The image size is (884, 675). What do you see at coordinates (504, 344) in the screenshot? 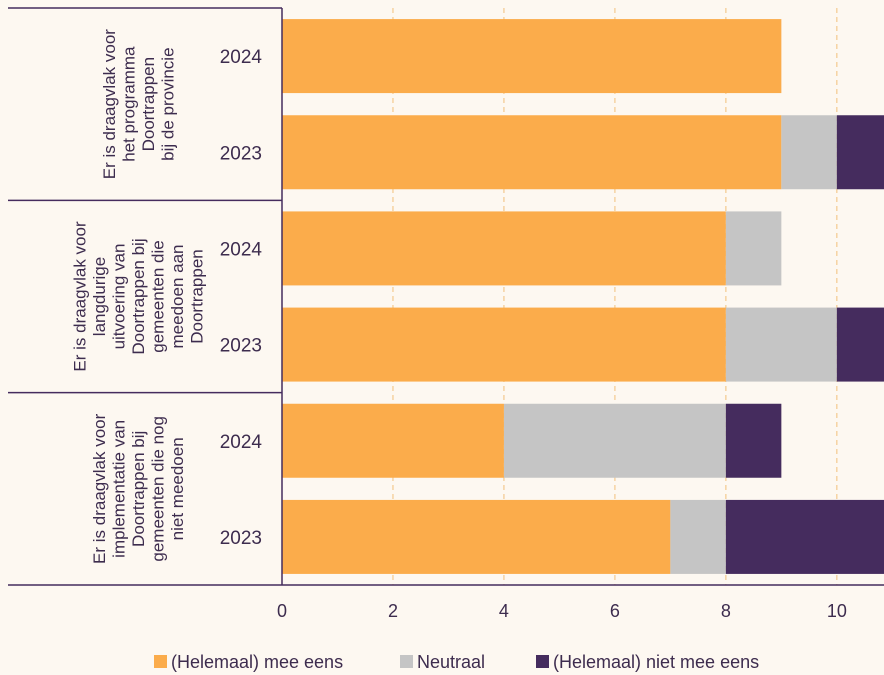
I see `bar-g1-2023-mee_eens` at bounding box center [504, 344].